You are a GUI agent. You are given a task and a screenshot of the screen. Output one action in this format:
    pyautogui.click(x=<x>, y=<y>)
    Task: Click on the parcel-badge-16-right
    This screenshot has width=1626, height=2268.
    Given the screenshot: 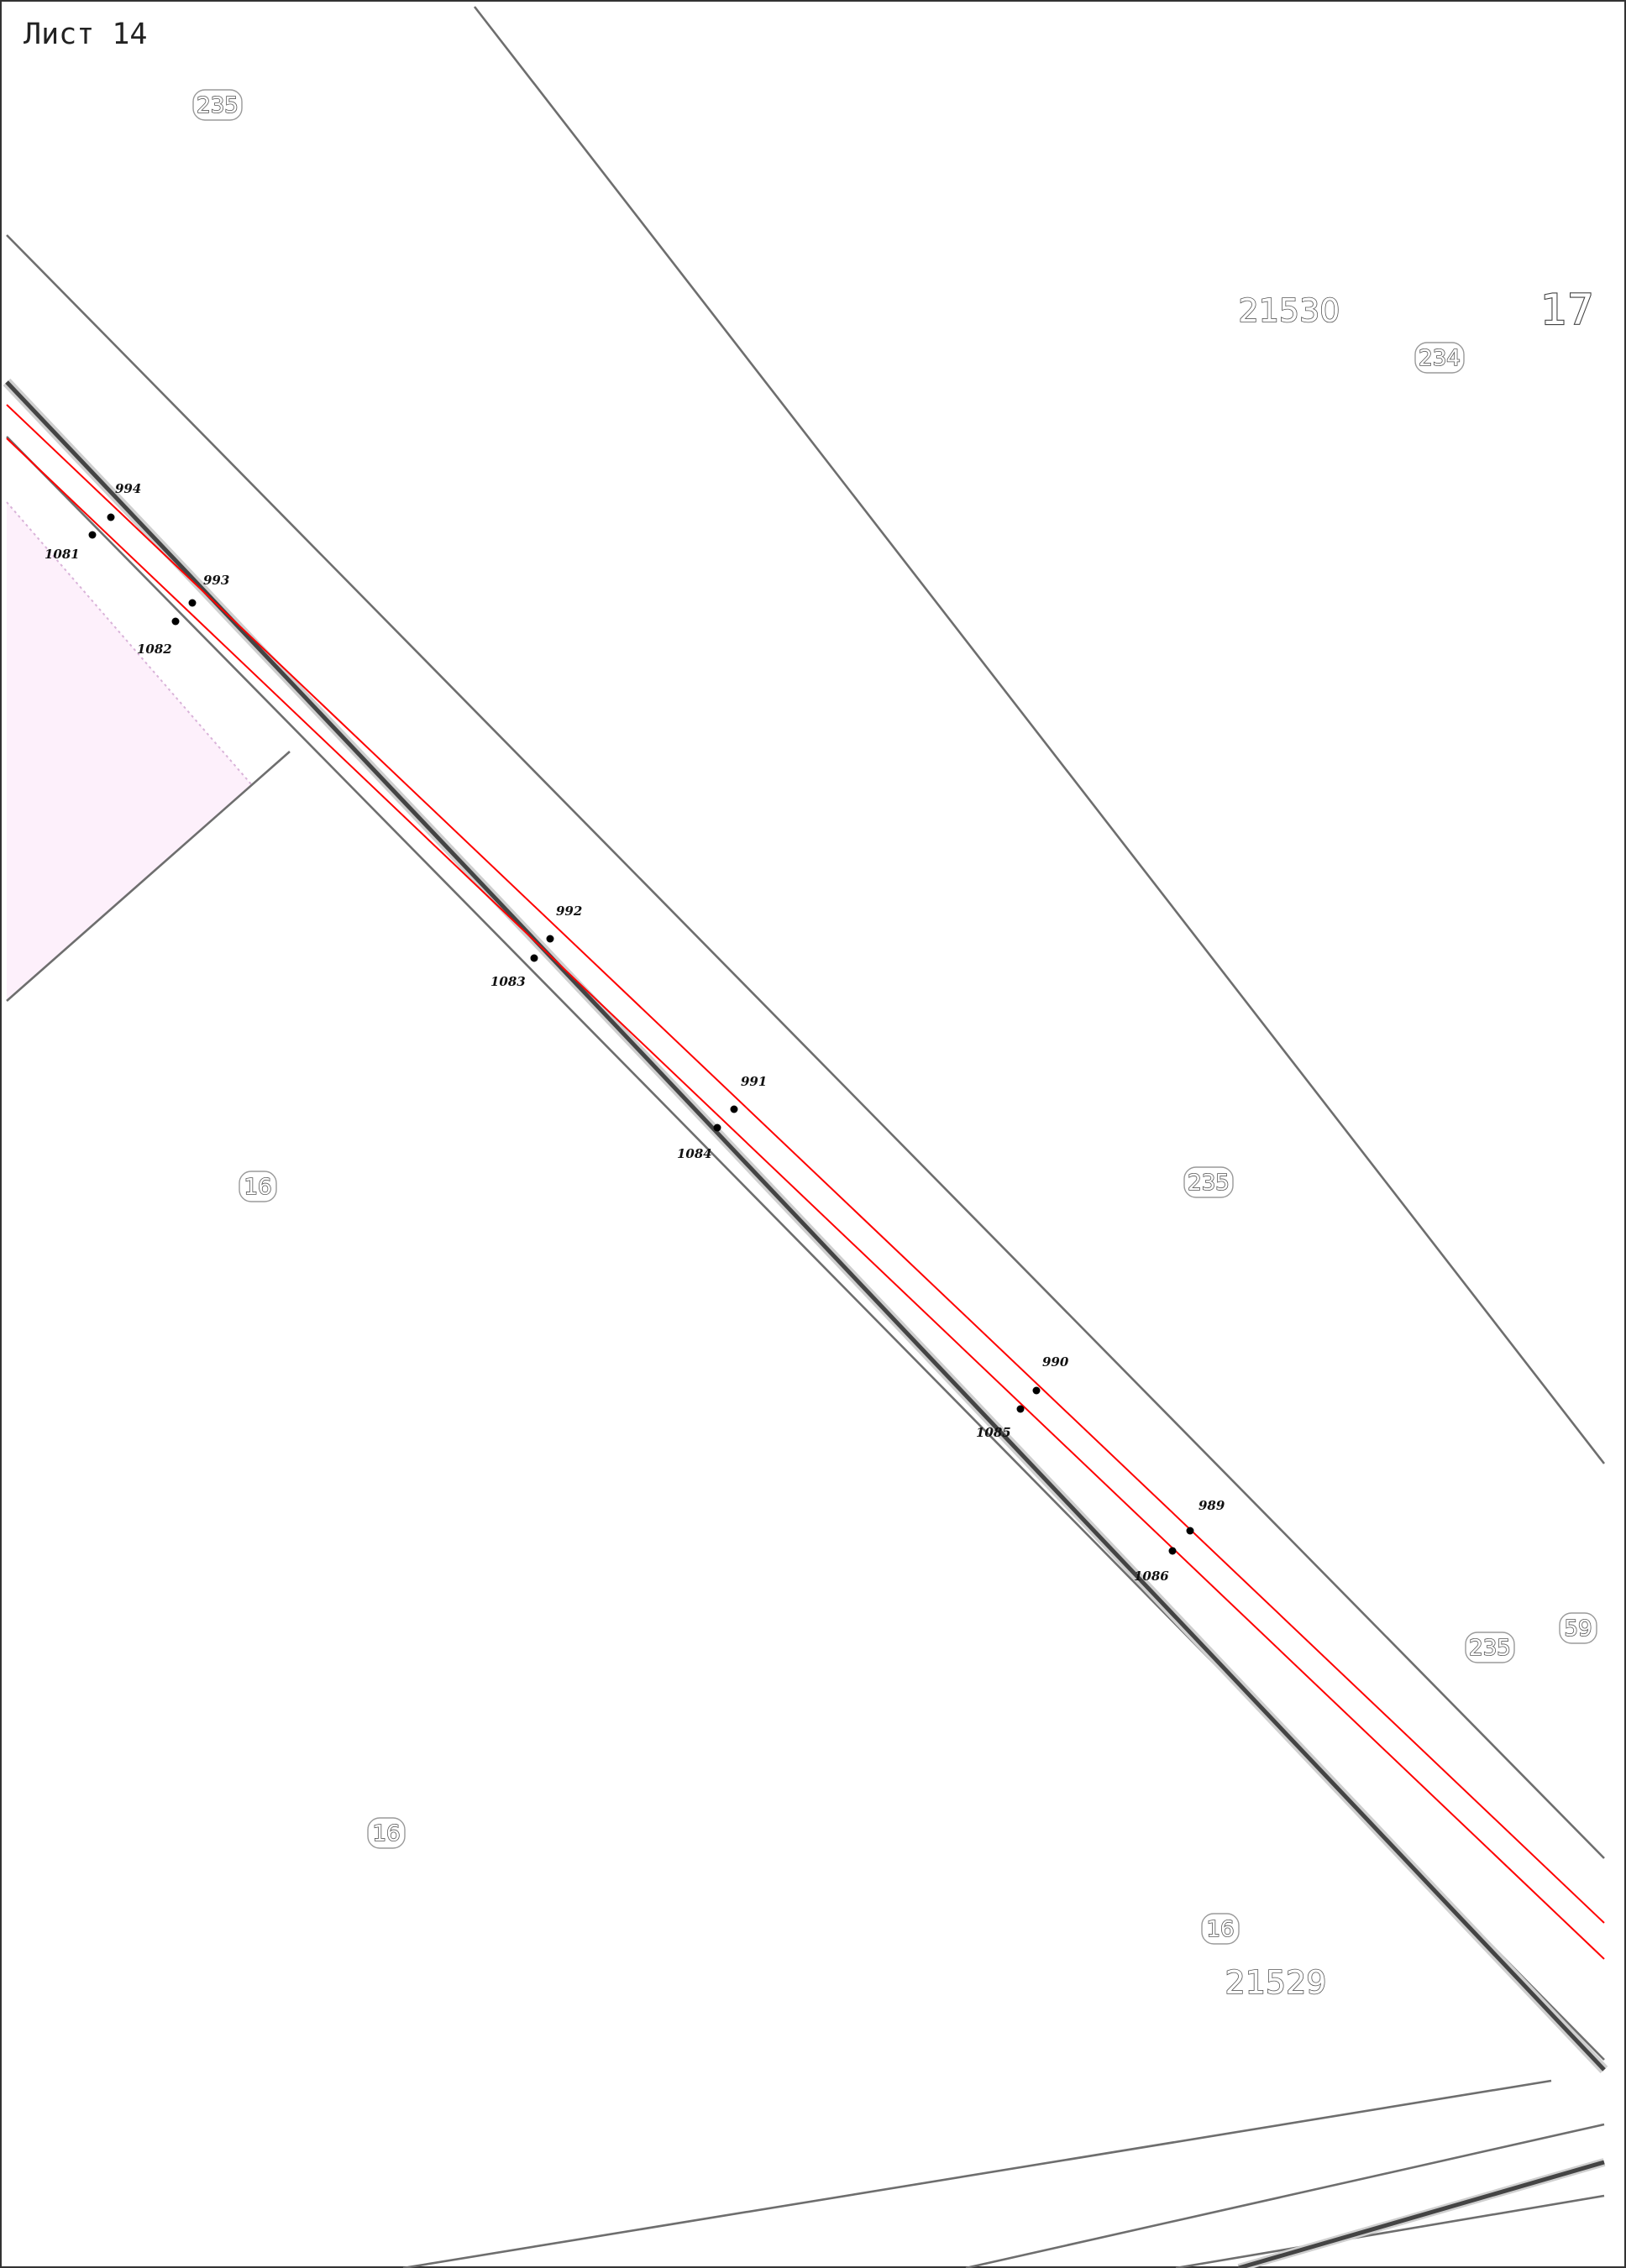 What is the action you would take?
    pyautogui.click(x=1220, y=1929)
    